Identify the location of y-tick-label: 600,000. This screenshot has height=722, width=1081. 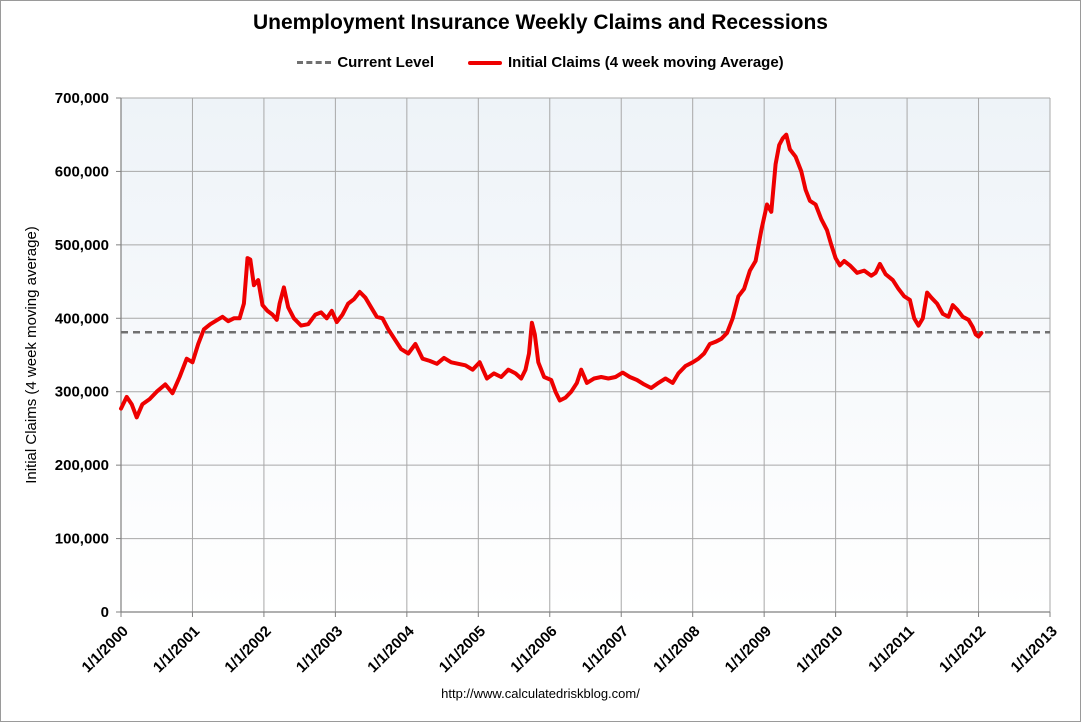
(82, 171).